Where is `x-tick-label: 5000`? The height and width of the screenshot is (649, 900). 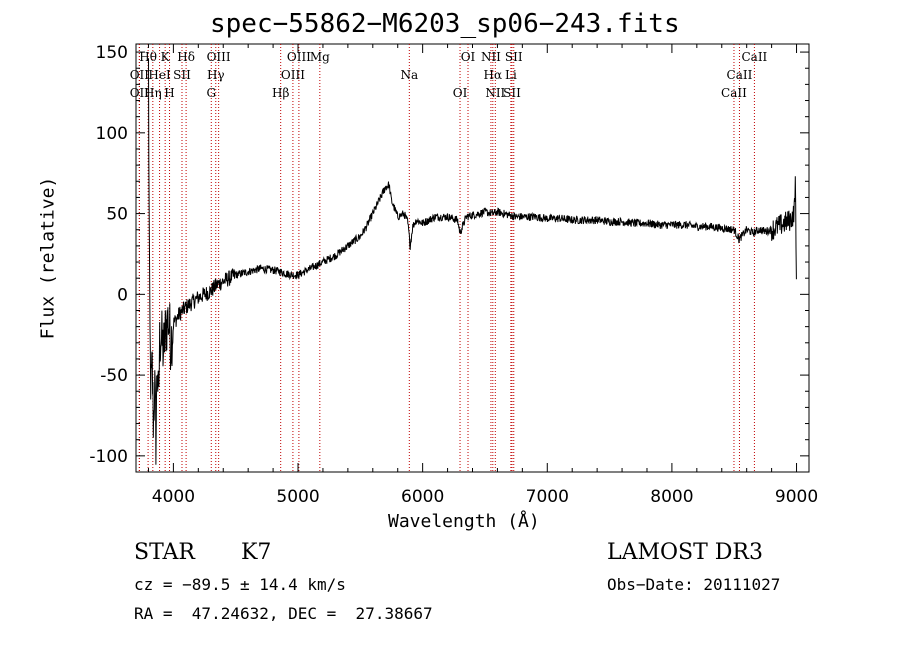 x-tick-label: 5000 is located at coordinates (297, 497).